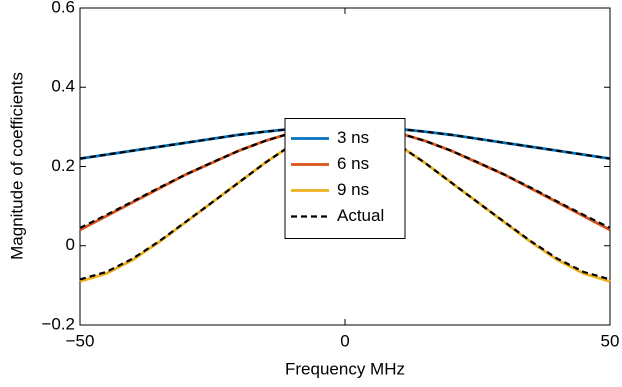 Image resolution: width=622 pixels, height=387 pixels. What do you see at coordinates (80, 340) in the screenshot?
I see `x-tick-label: −50` at bounding box center [80, 340].